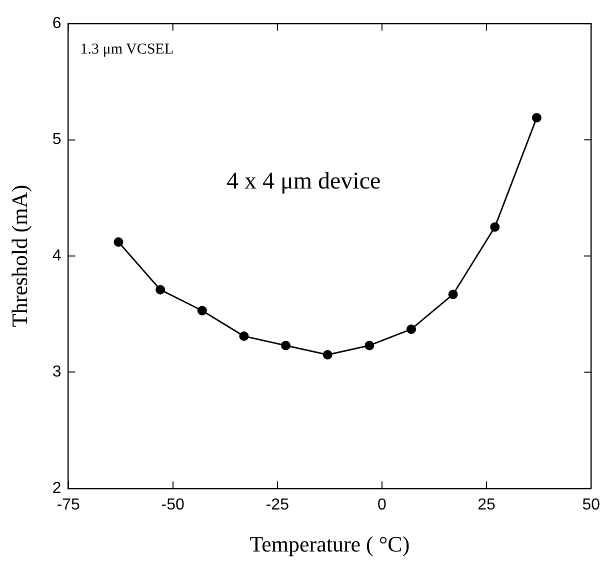  I want to click on annotation: 4 x 4 μm device, so click(303, 181).